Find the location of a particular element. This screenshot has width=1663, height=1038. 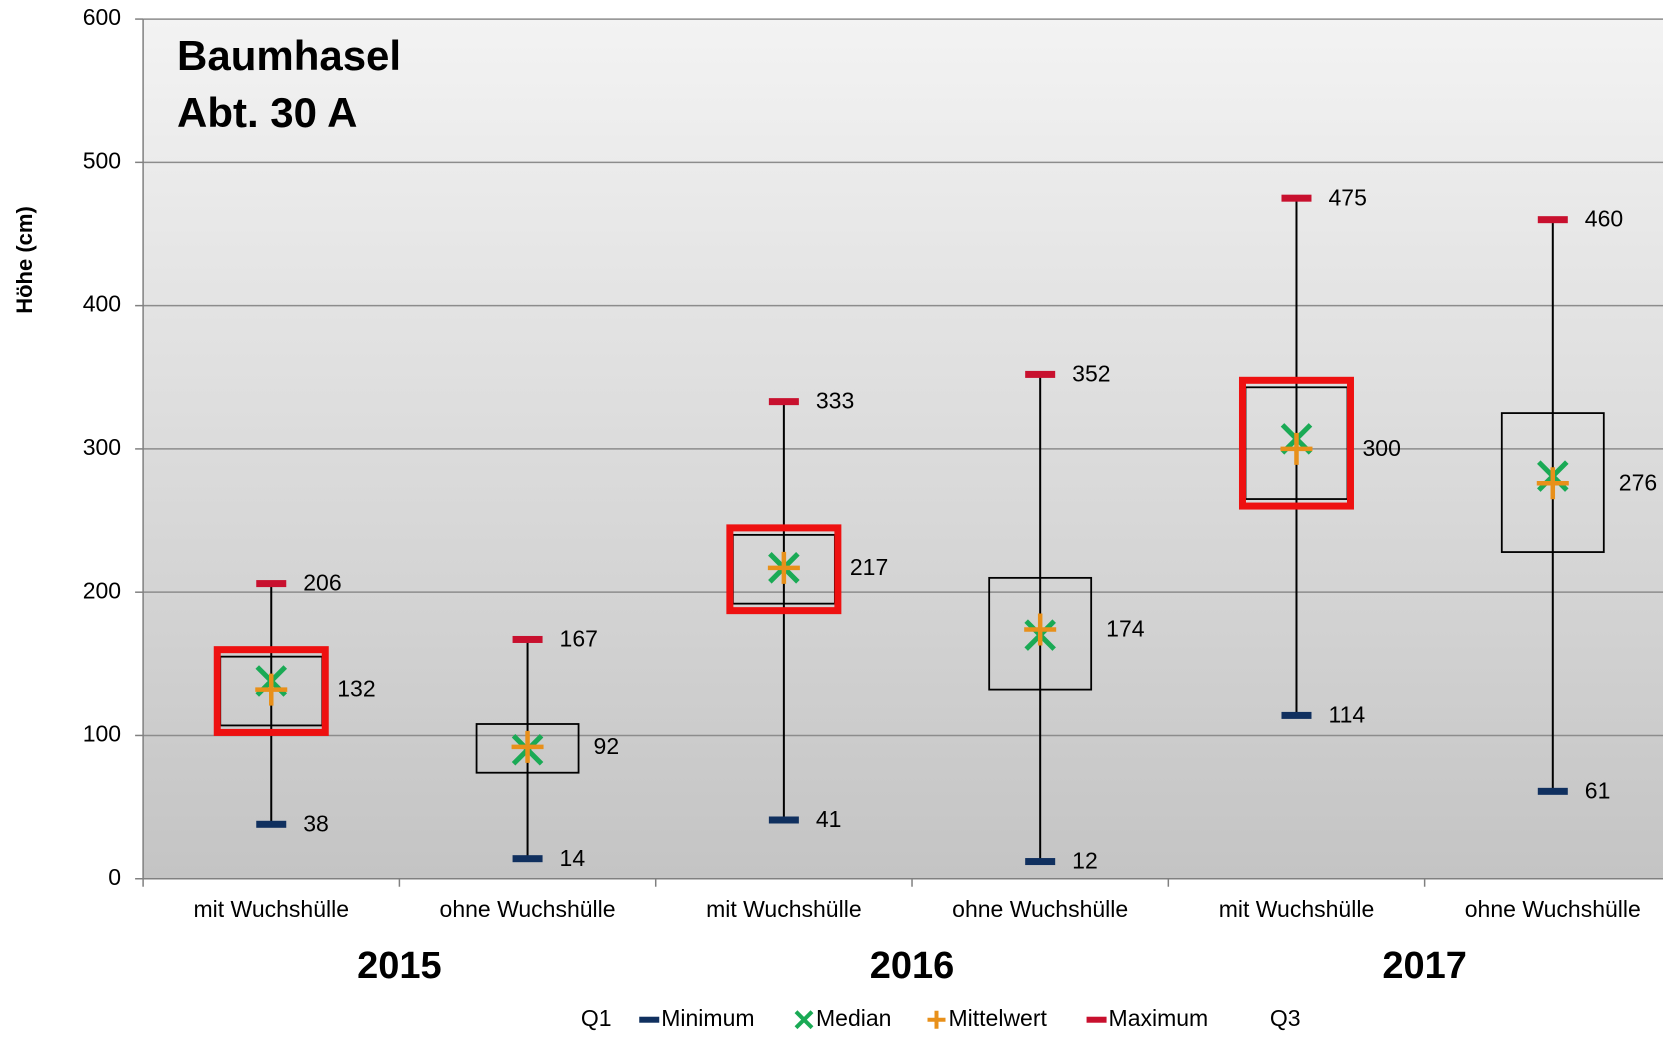

value-label: 333 is located at coordinates (835, 401).